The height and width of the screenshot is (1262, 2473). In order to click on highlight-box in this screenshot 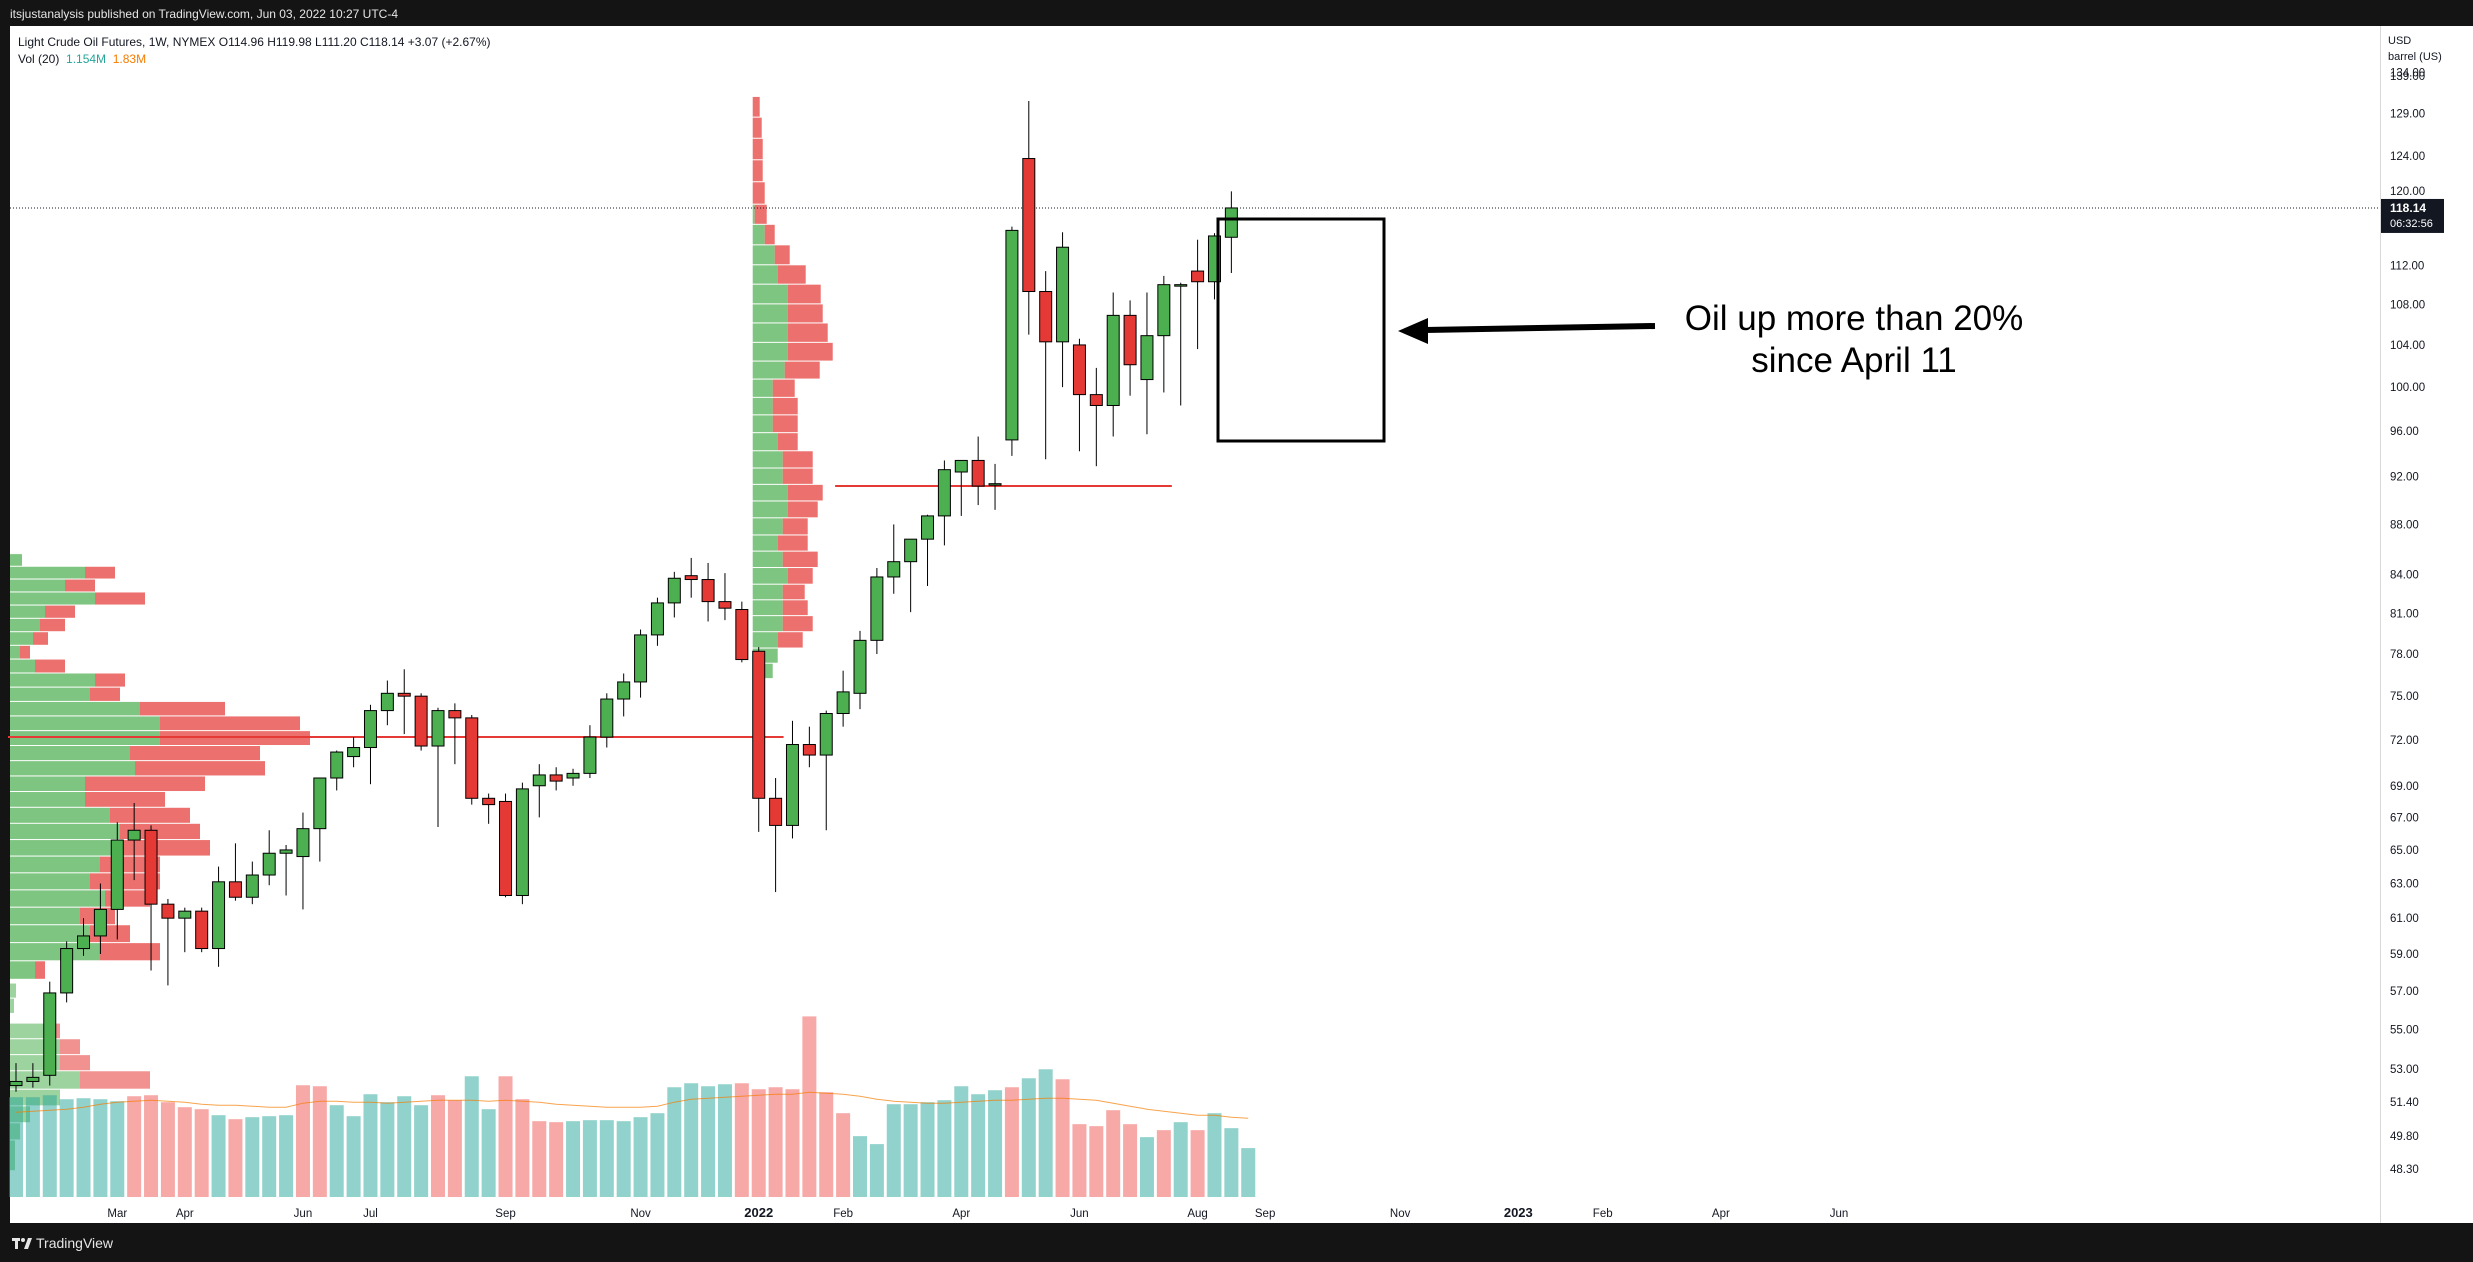, I will do `click(1301, 330)`.